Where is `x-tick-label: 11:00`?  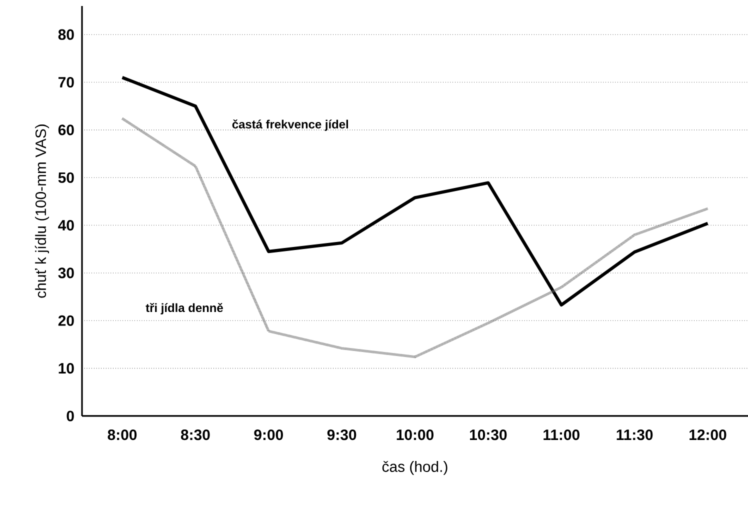
x-tick-label: 11:00 is located at coordinates (562, 435).